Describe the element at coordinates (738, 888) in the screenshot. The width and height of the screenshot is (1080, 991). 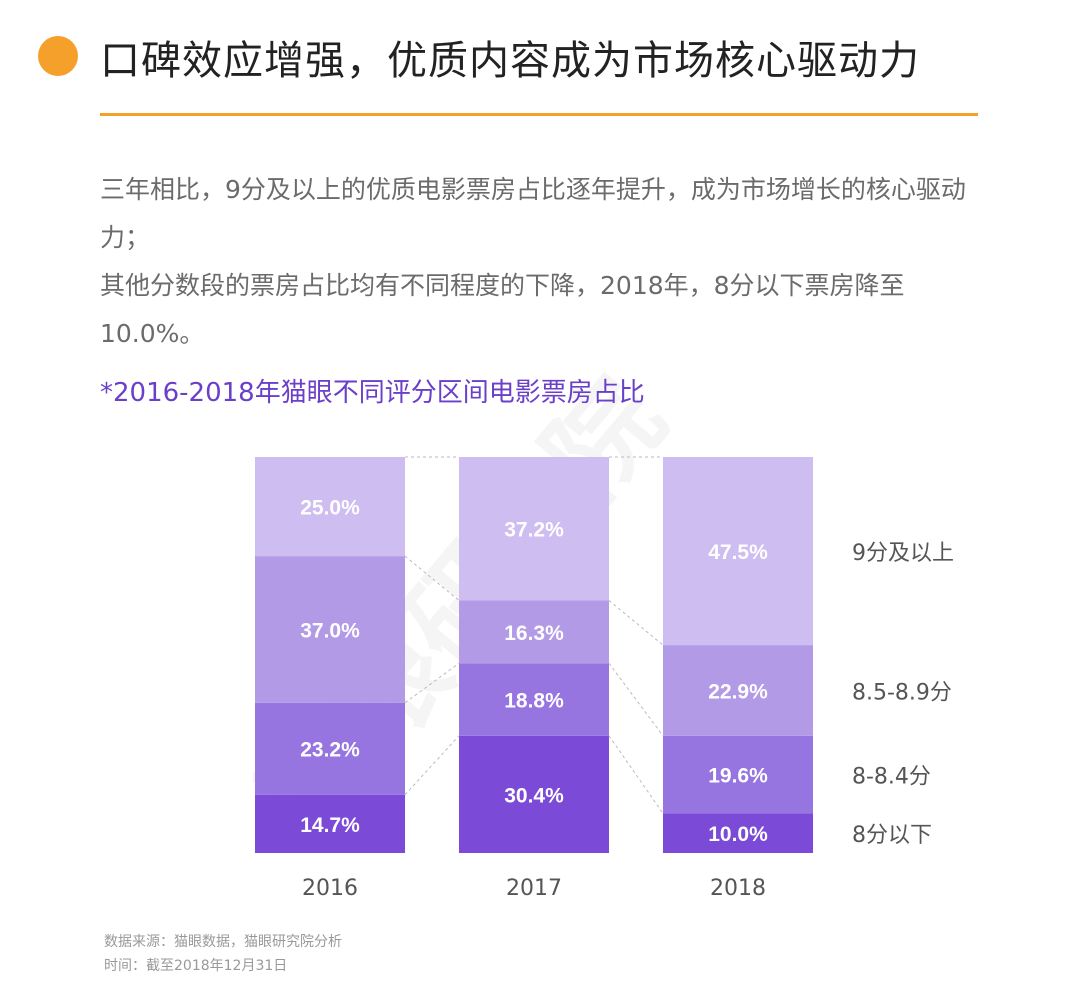
I see `x-tick-label: 2018` at that location.